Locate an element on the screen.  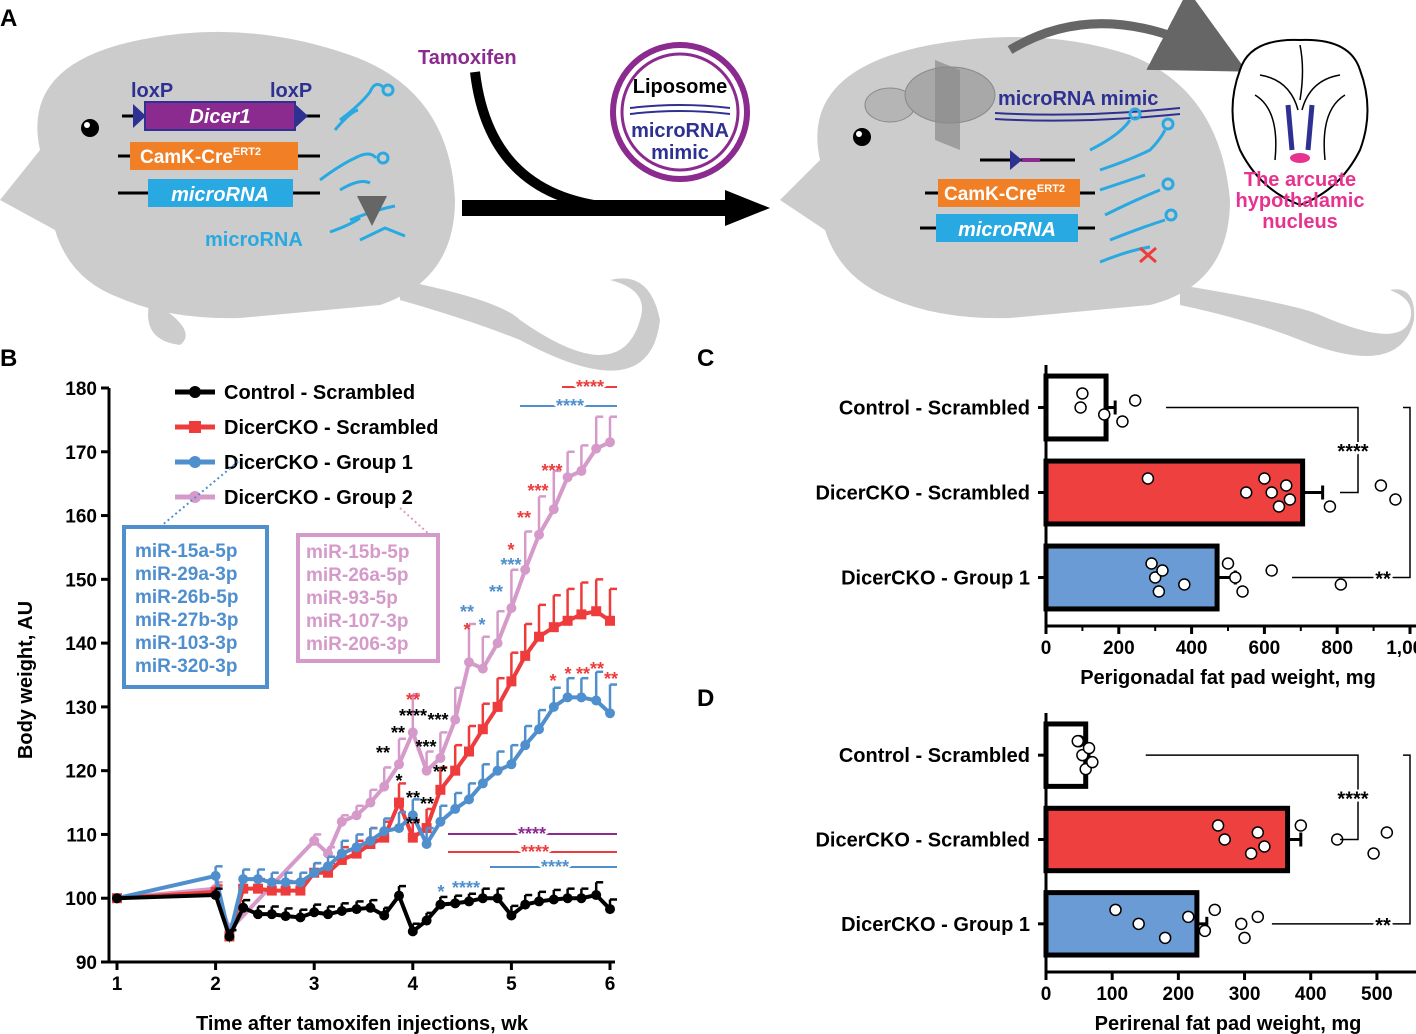
bar-category-label: DicerCKO - Group 1 is located at coordinates (935, 579).